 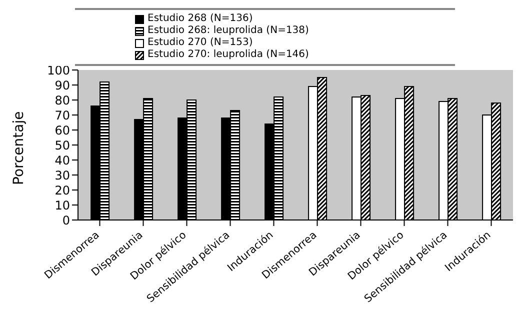 I want to click on legend-label: Estudio 270 (N=153), so click(x=200, y=43).